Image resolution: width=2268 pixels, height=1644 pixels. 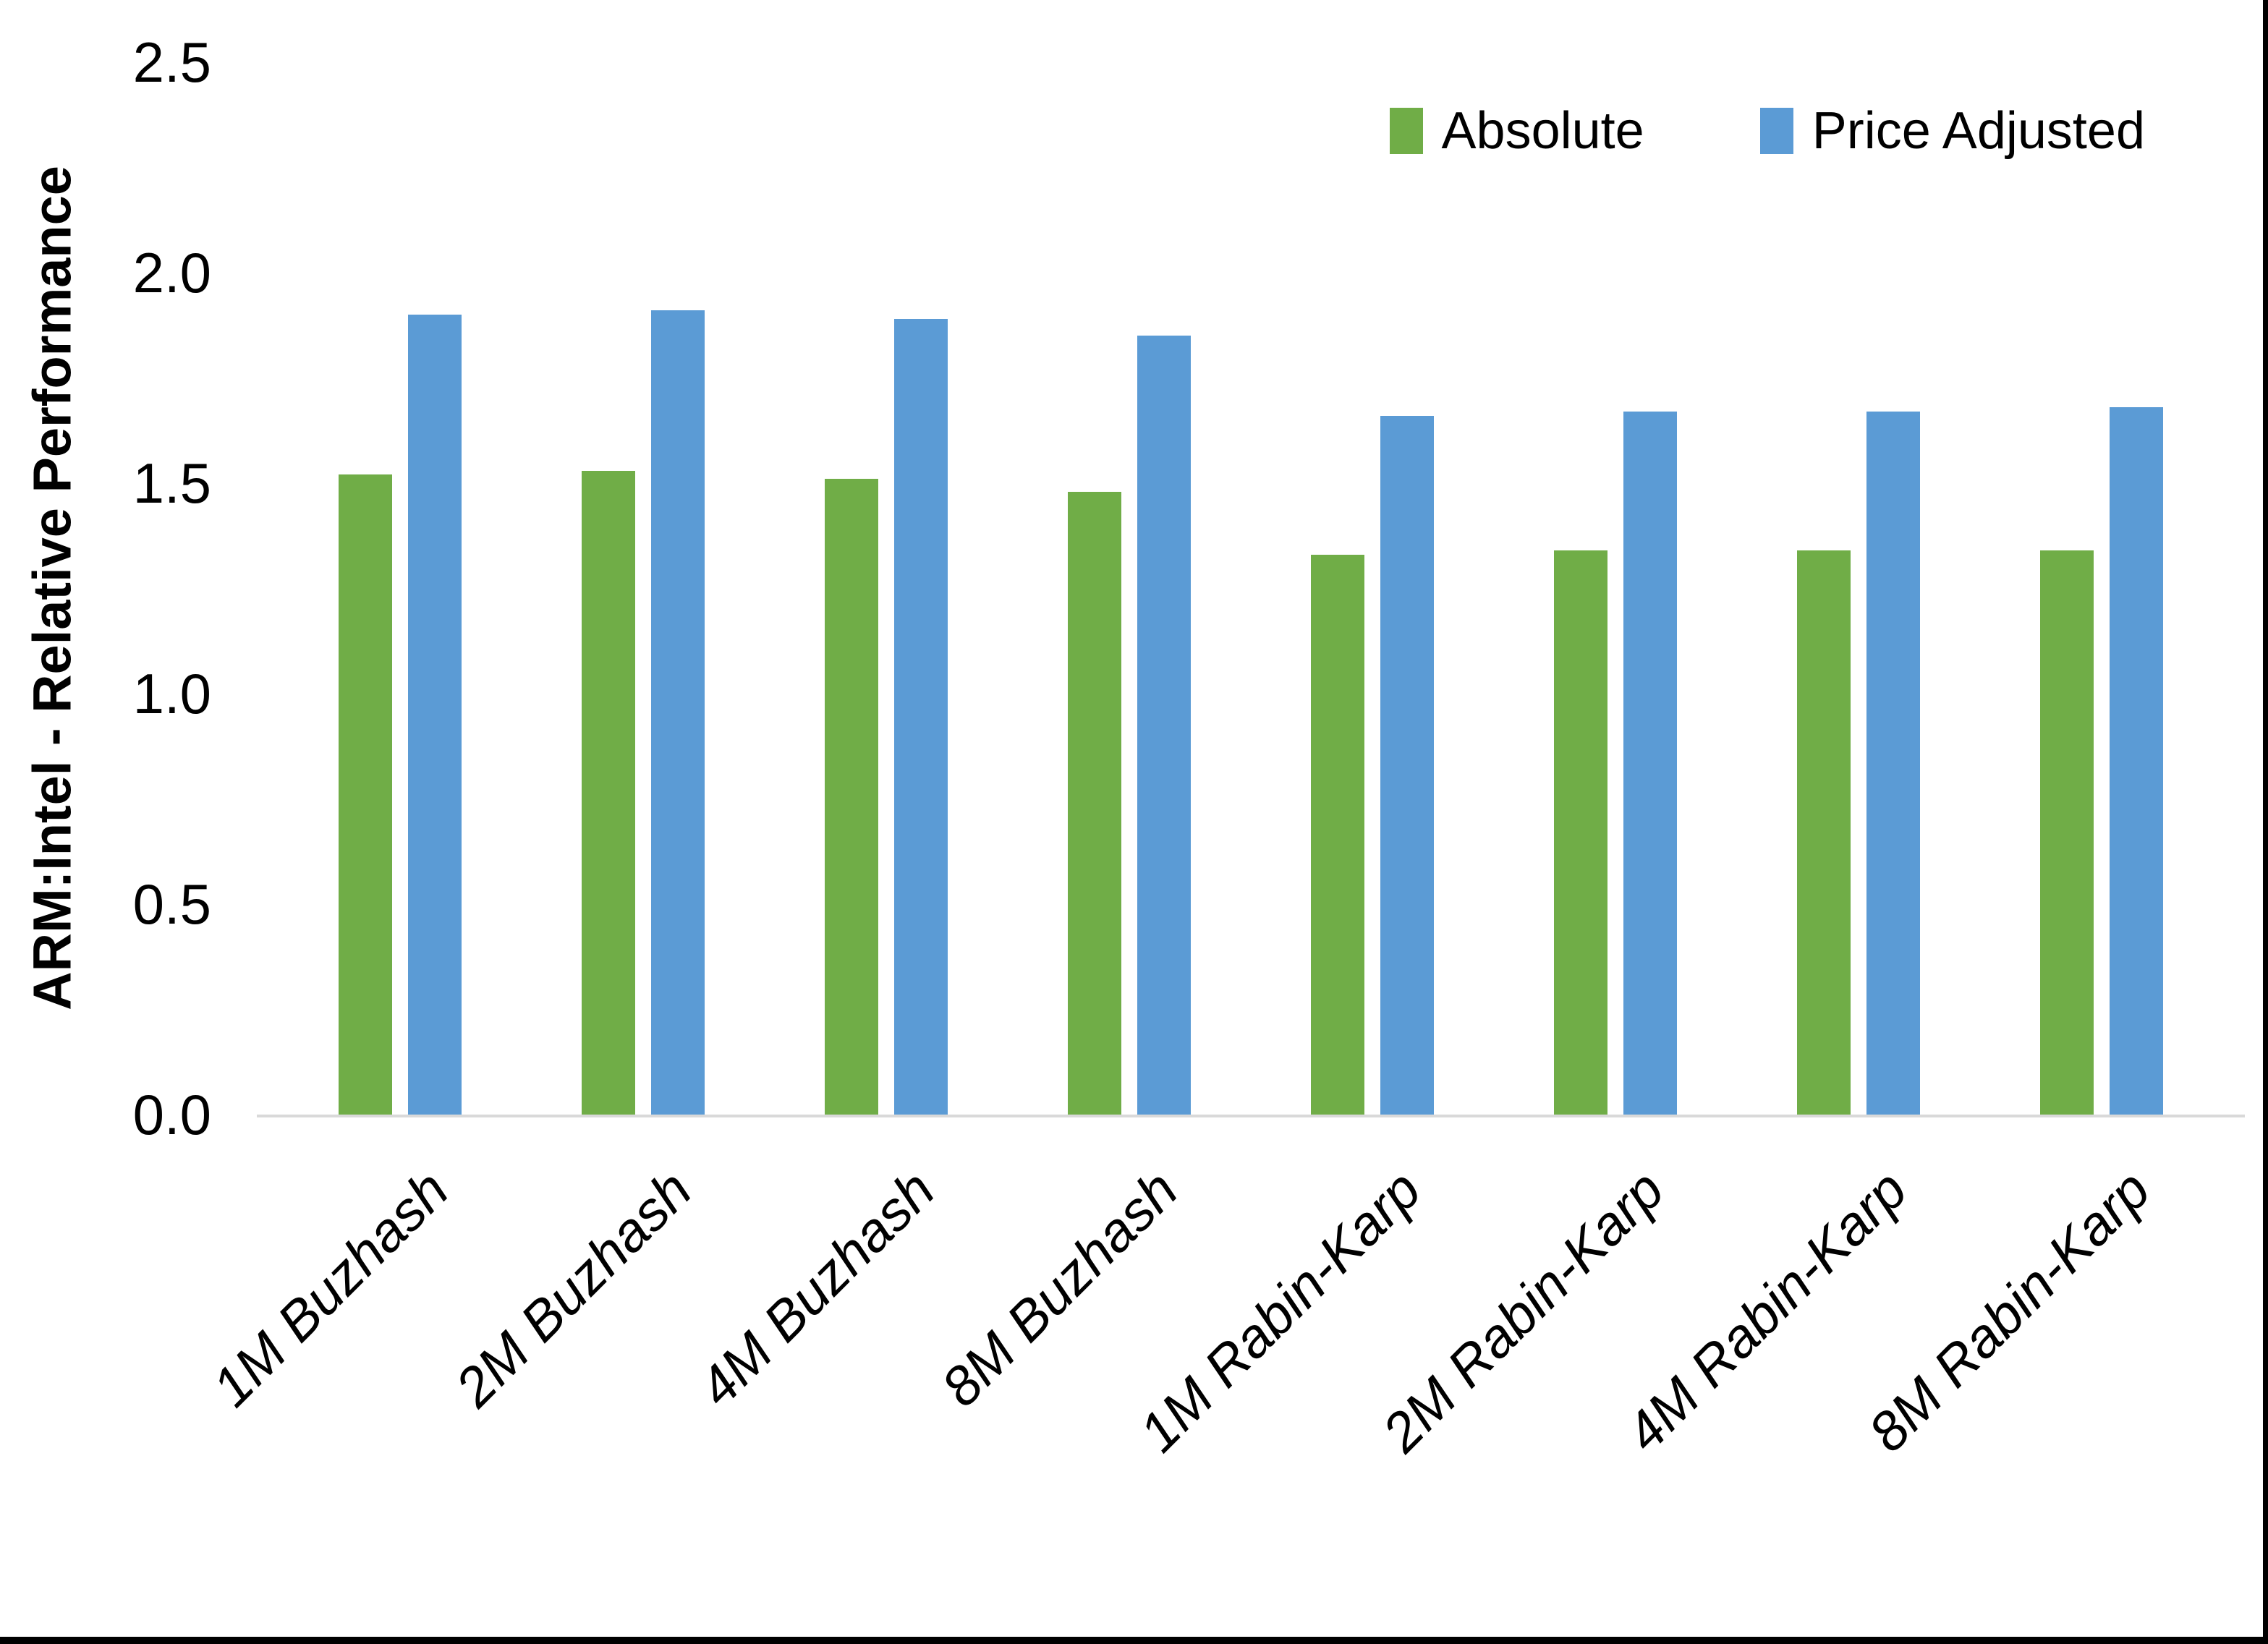 I want to click on x-axis-label: 1M Buzhash, so click(x=330, y=1289).